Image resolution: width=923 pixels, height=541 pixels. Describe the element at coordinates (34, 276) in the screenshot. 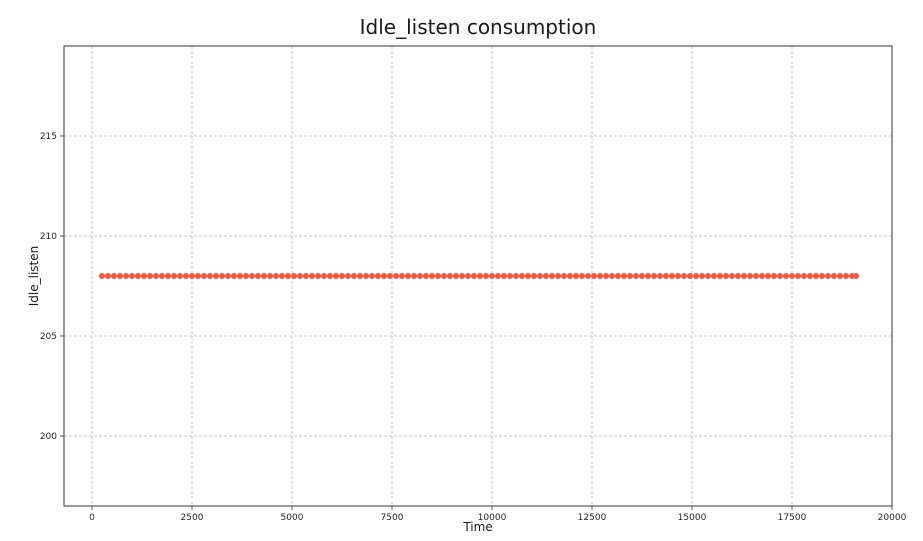

I see `y-axis-label: Idle_listen` at that location.